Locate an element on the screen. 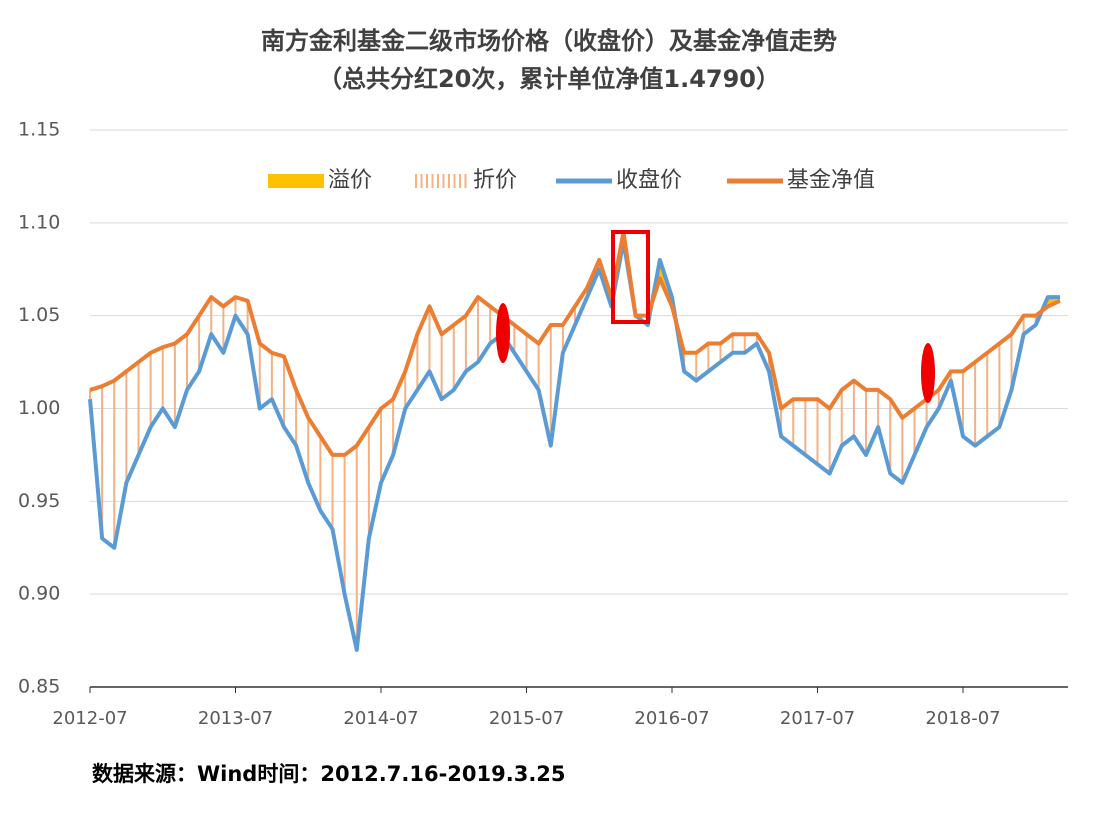 The width and height of the screenshot is (1098, 830). y-tick-label: 1.05 is located at coordinates (39, 315).